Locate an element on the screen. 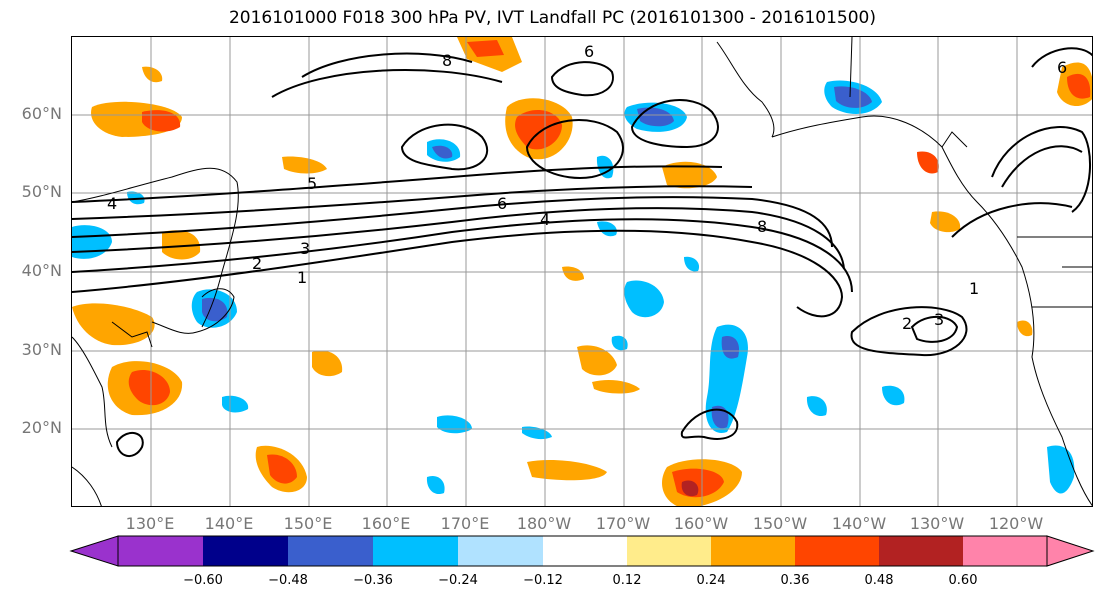 The height and width of the screenshot is (601, 1105). lat-label-20n: 20°N is located at coordinates (41, 427).